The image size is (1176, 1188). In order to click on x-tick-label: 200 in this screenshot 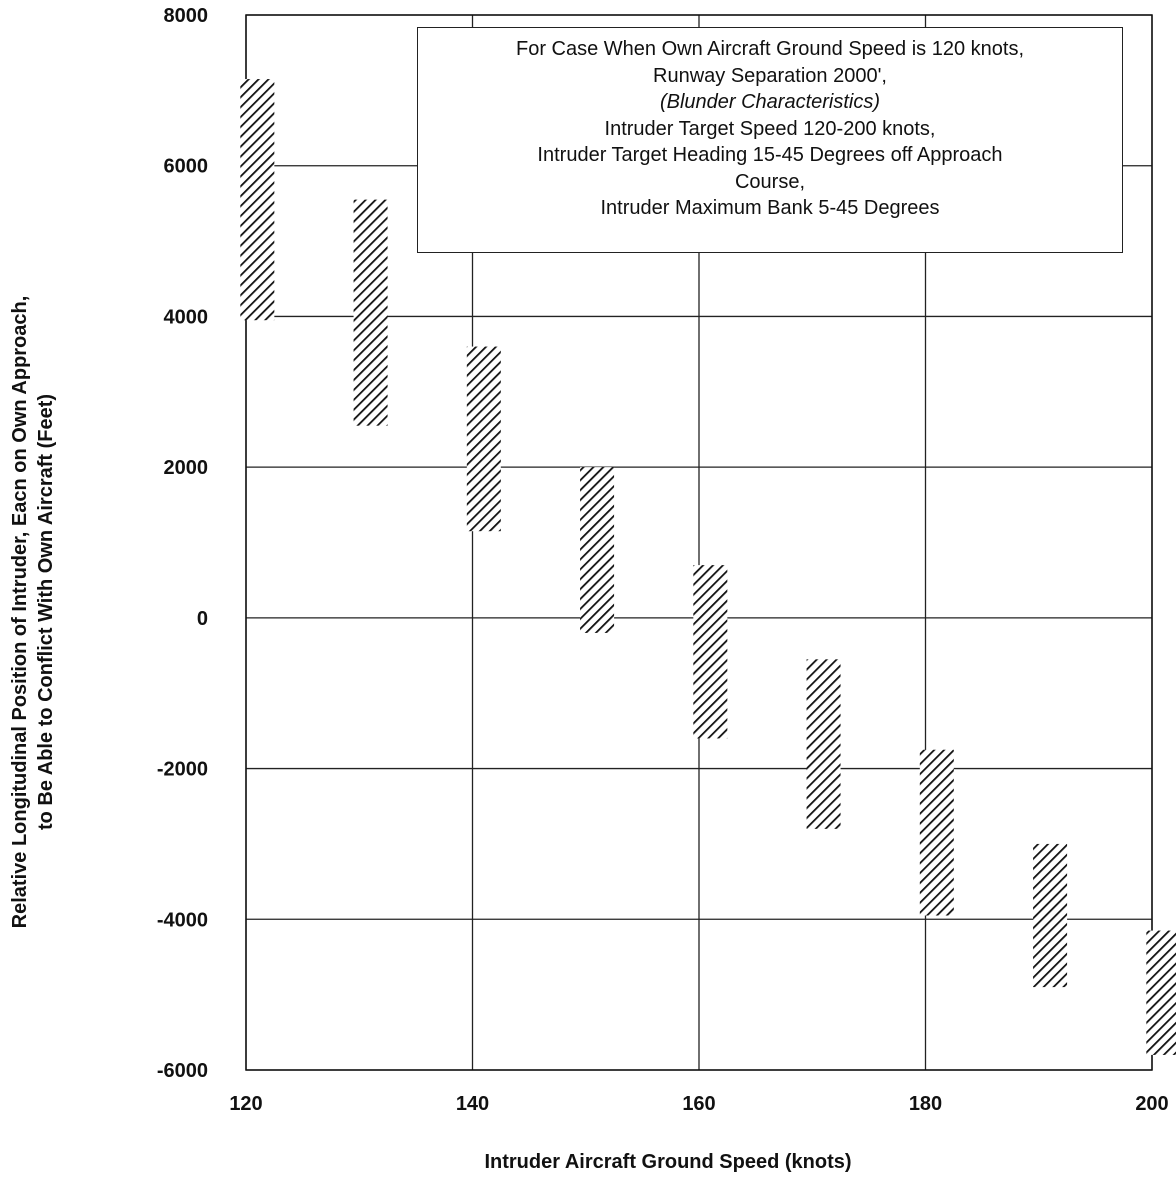, I will do `click(1151, 1104)`.